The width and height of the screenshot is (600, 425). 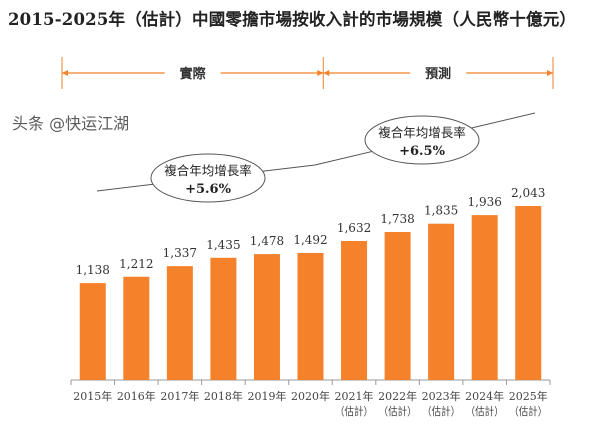 I want to click on cagr-value: +5.6%, so click(x=208, y=189).